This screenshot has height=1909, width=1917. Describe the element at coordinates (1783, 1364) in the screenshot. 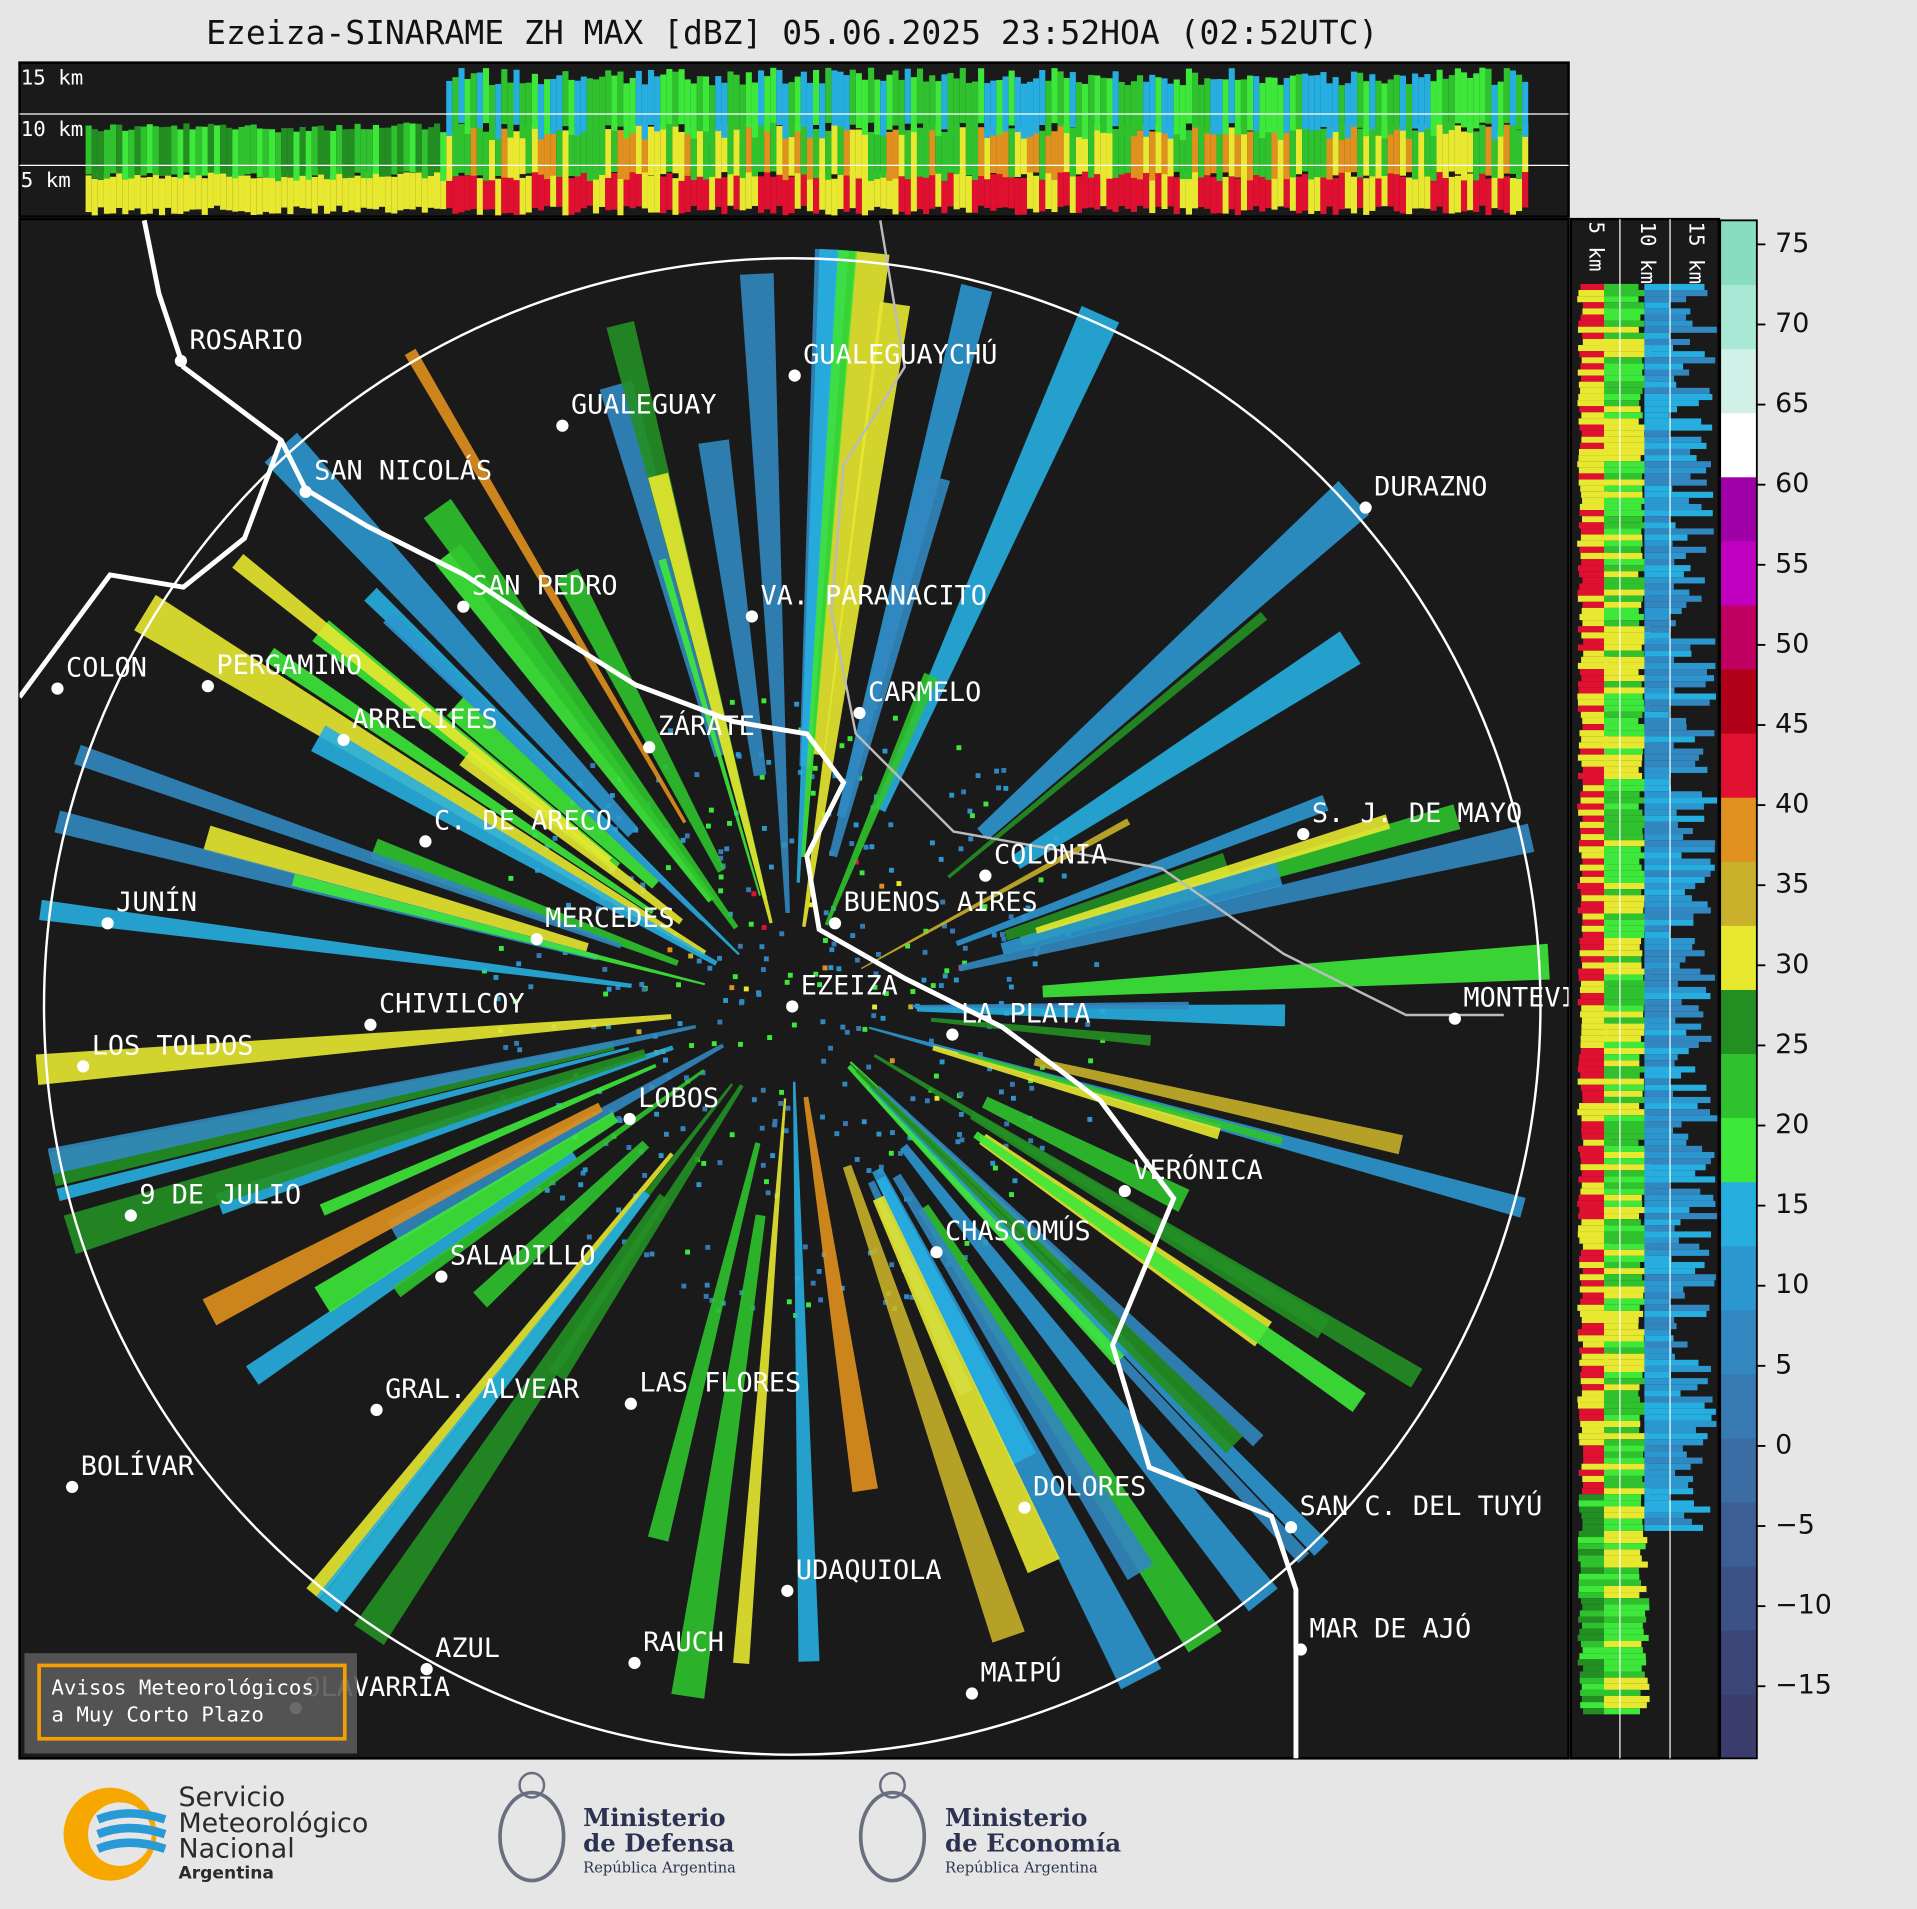

I see `colorbar-tick-label: 5` at that location.